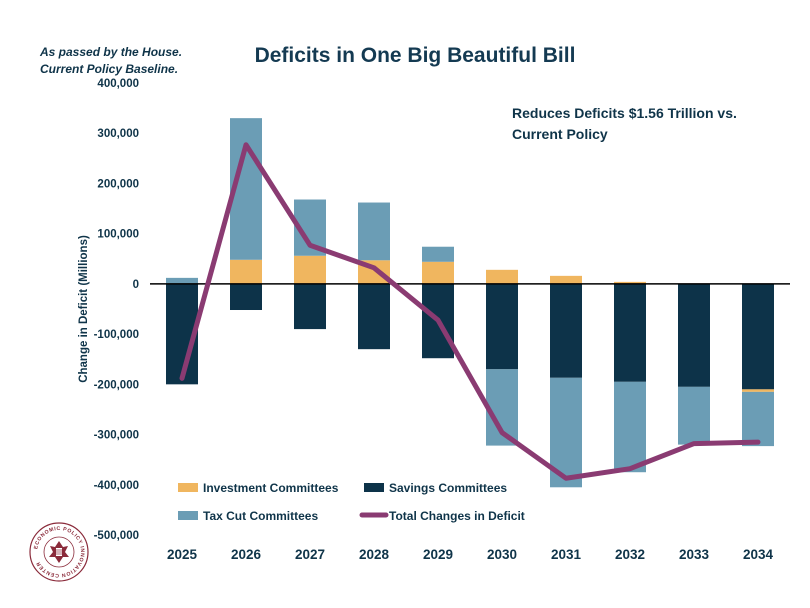  Describe the element at coordinates (116, 436) in the screenshot. I see `y-tick-label: -300,000` at that location.